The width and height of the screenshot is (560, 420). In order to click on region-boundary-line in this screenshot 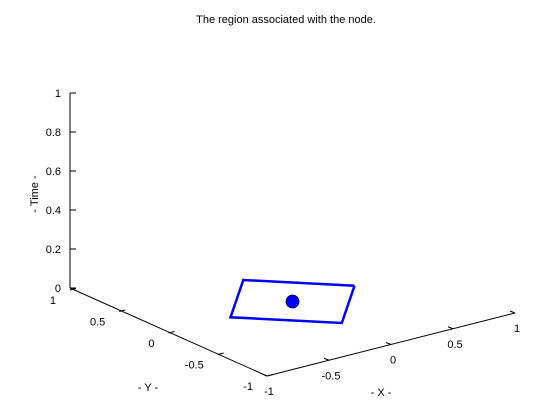, I will do `click(292, 301)`.